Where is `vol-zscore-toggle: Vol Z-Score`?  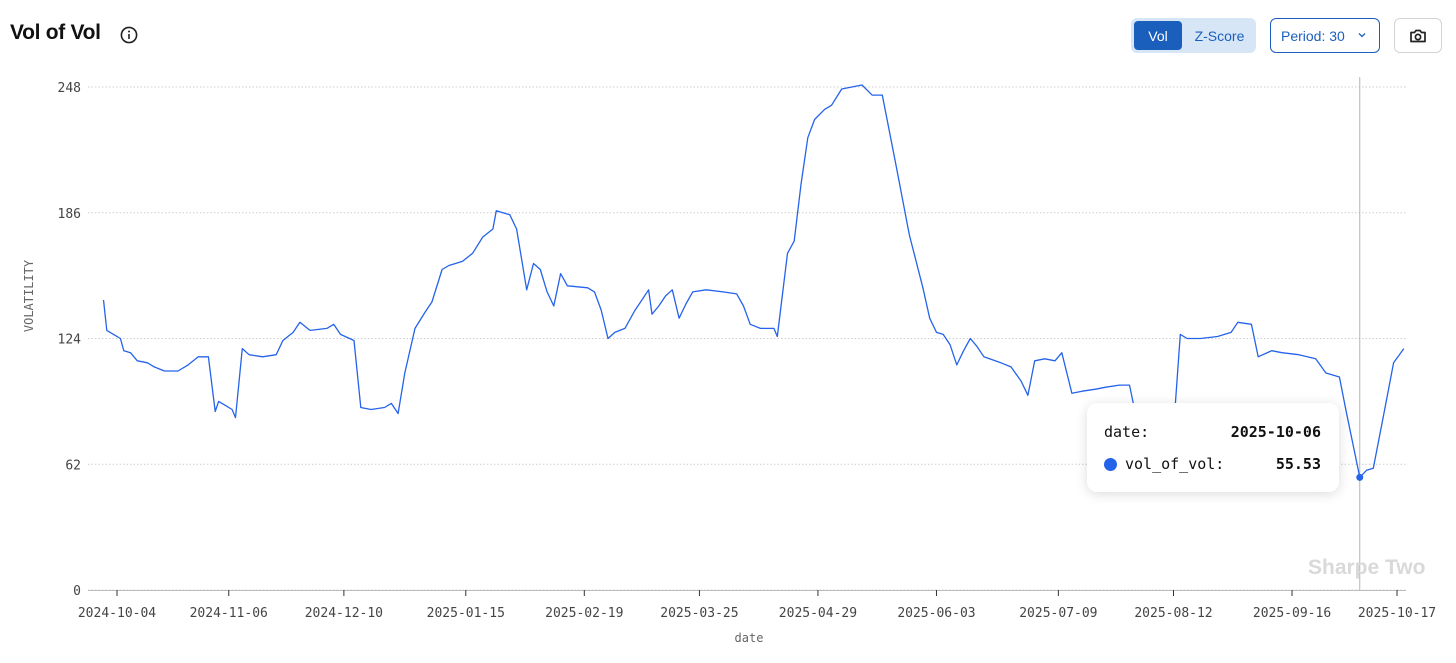
vol-zscore-toggle: Vol Z-Score is located at coordinates (1193, 35).